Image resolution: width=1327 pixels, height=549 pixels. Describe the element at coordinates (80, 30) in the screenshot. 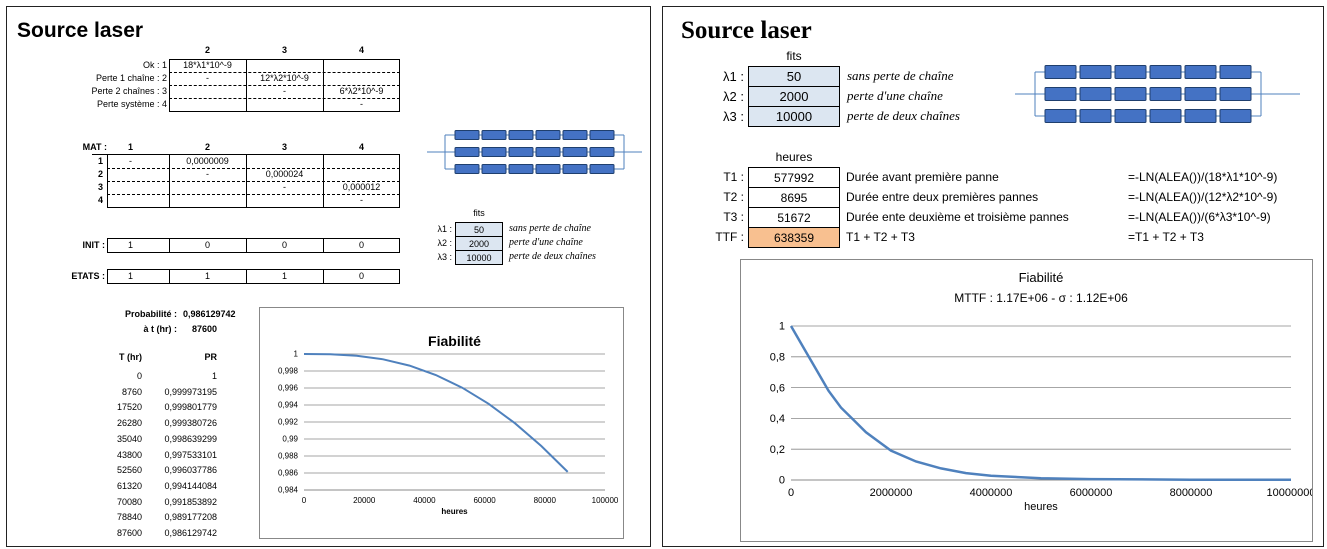

I see `left-title: Source laser` at that location.